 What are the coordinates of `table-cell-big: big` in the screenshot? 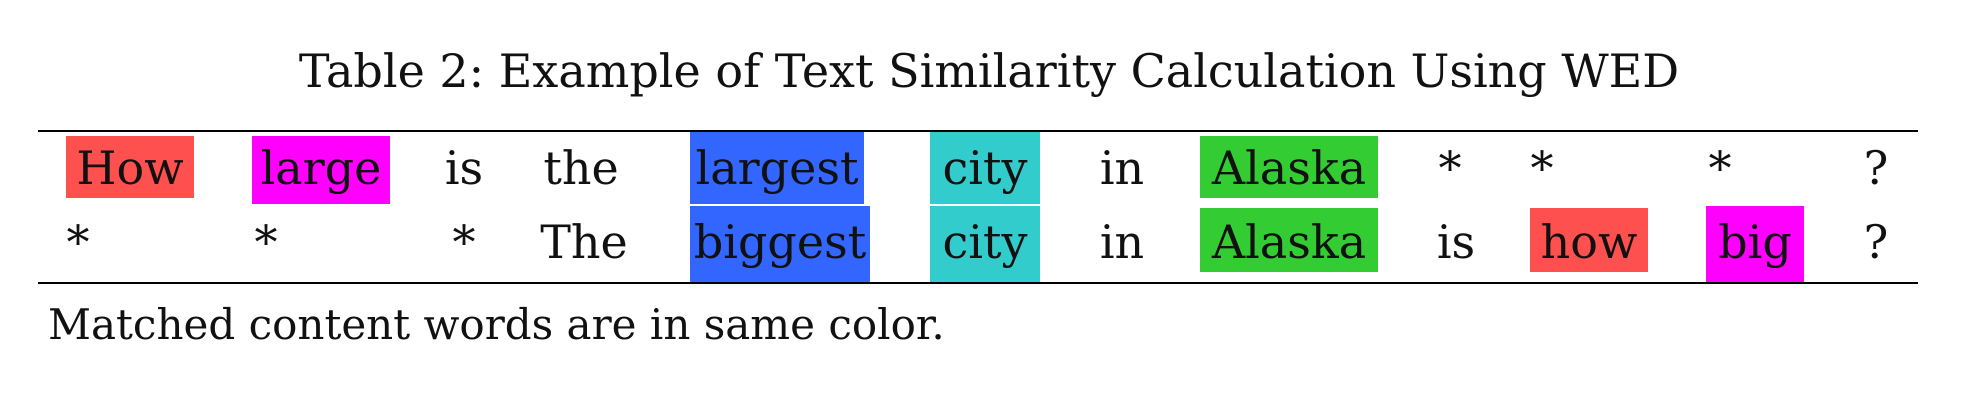 It's located at (1755, 244).